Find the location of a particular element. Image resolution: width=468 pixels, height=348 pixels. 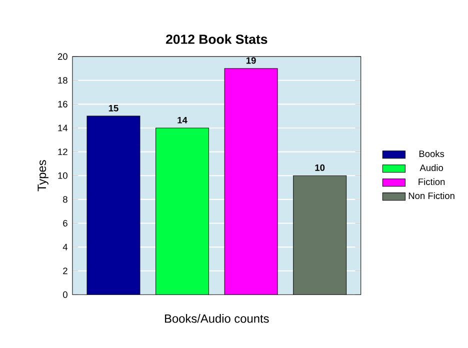

data-label: 10 is located at coordinates (320, 167).